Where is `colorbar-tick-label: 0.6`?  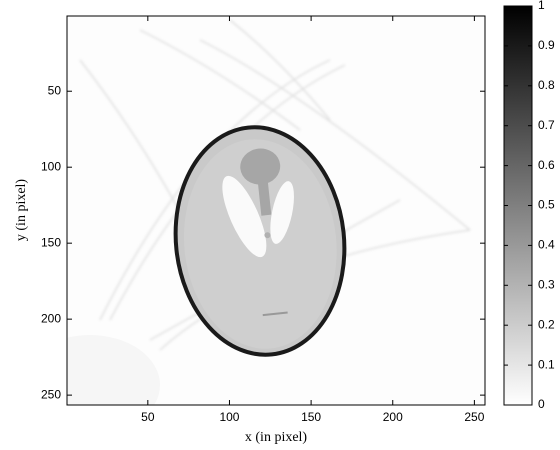 colorbar-tick-label: 0.6 is located at coordinates (546, 165).